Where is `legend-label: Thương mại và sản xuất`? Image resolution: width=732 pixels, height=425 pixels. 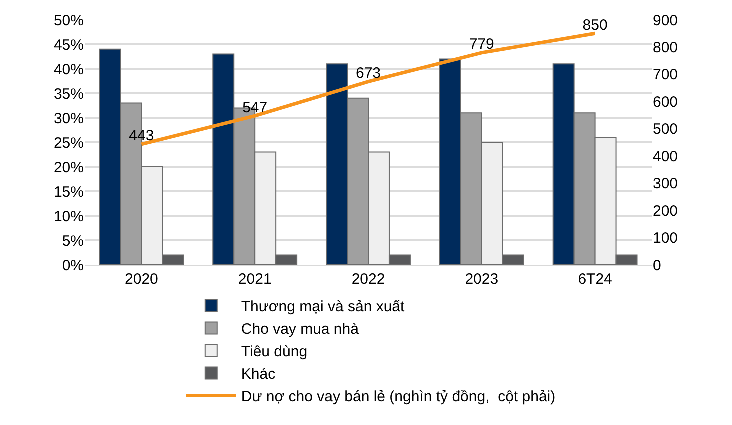
legend-label: Thương mại và sản xuất is located at coordinates (323, 307).